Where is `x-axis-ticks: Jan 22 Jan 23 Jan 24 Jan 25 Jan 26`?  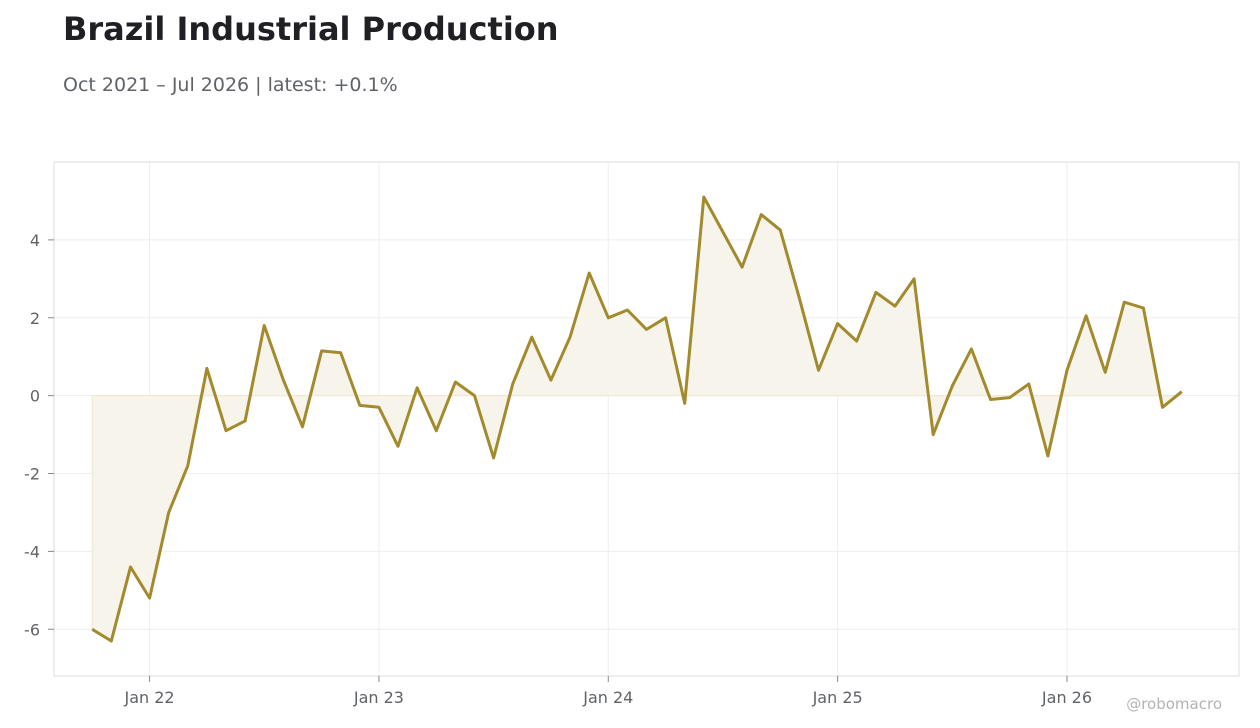 x-axis-ticks: Jan 22 Jan 23 Jan 24 Jan 25 Jan 26 is located at coordinates (608, 691).